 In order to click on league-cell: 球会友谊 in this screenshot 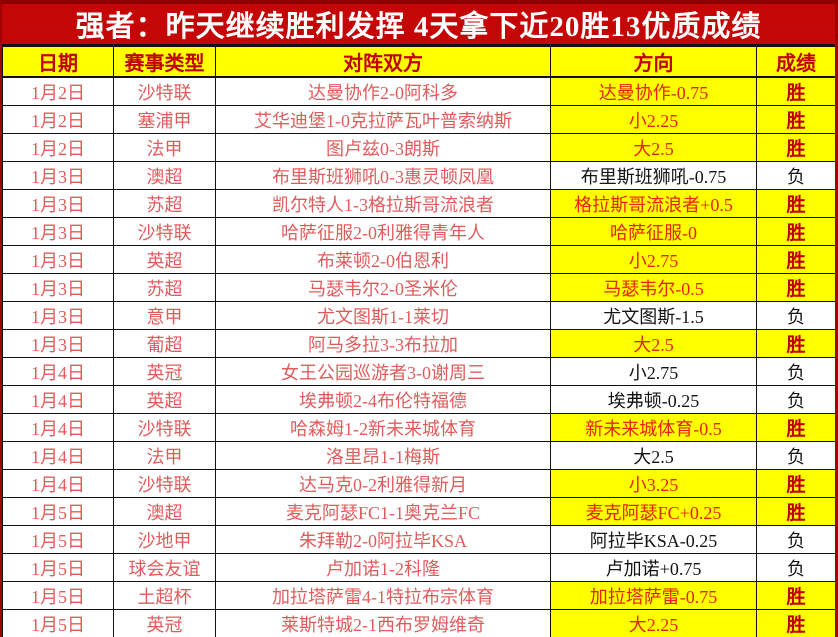, I will do `click(164, 567)`.